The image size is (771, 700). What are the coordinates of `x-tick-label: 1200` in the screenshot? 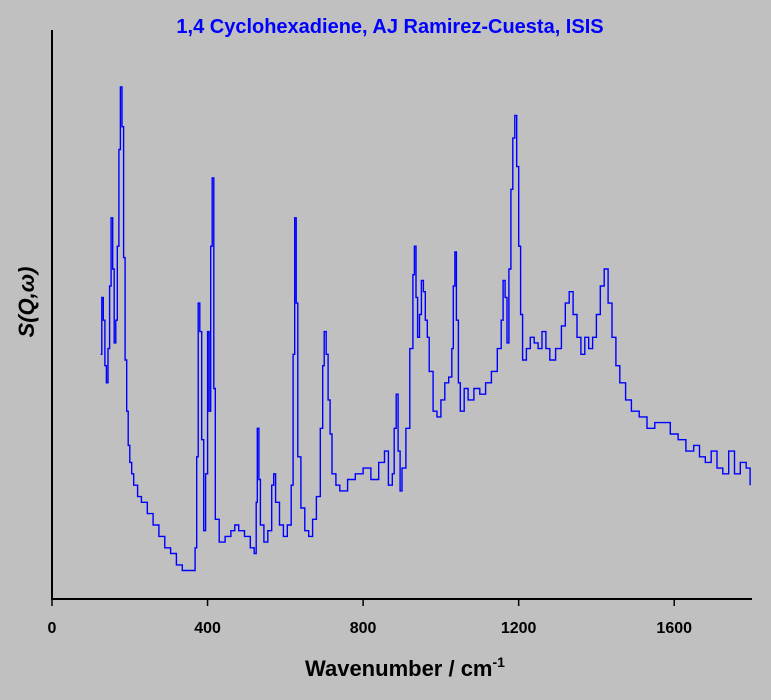 It's located at (519, 628).